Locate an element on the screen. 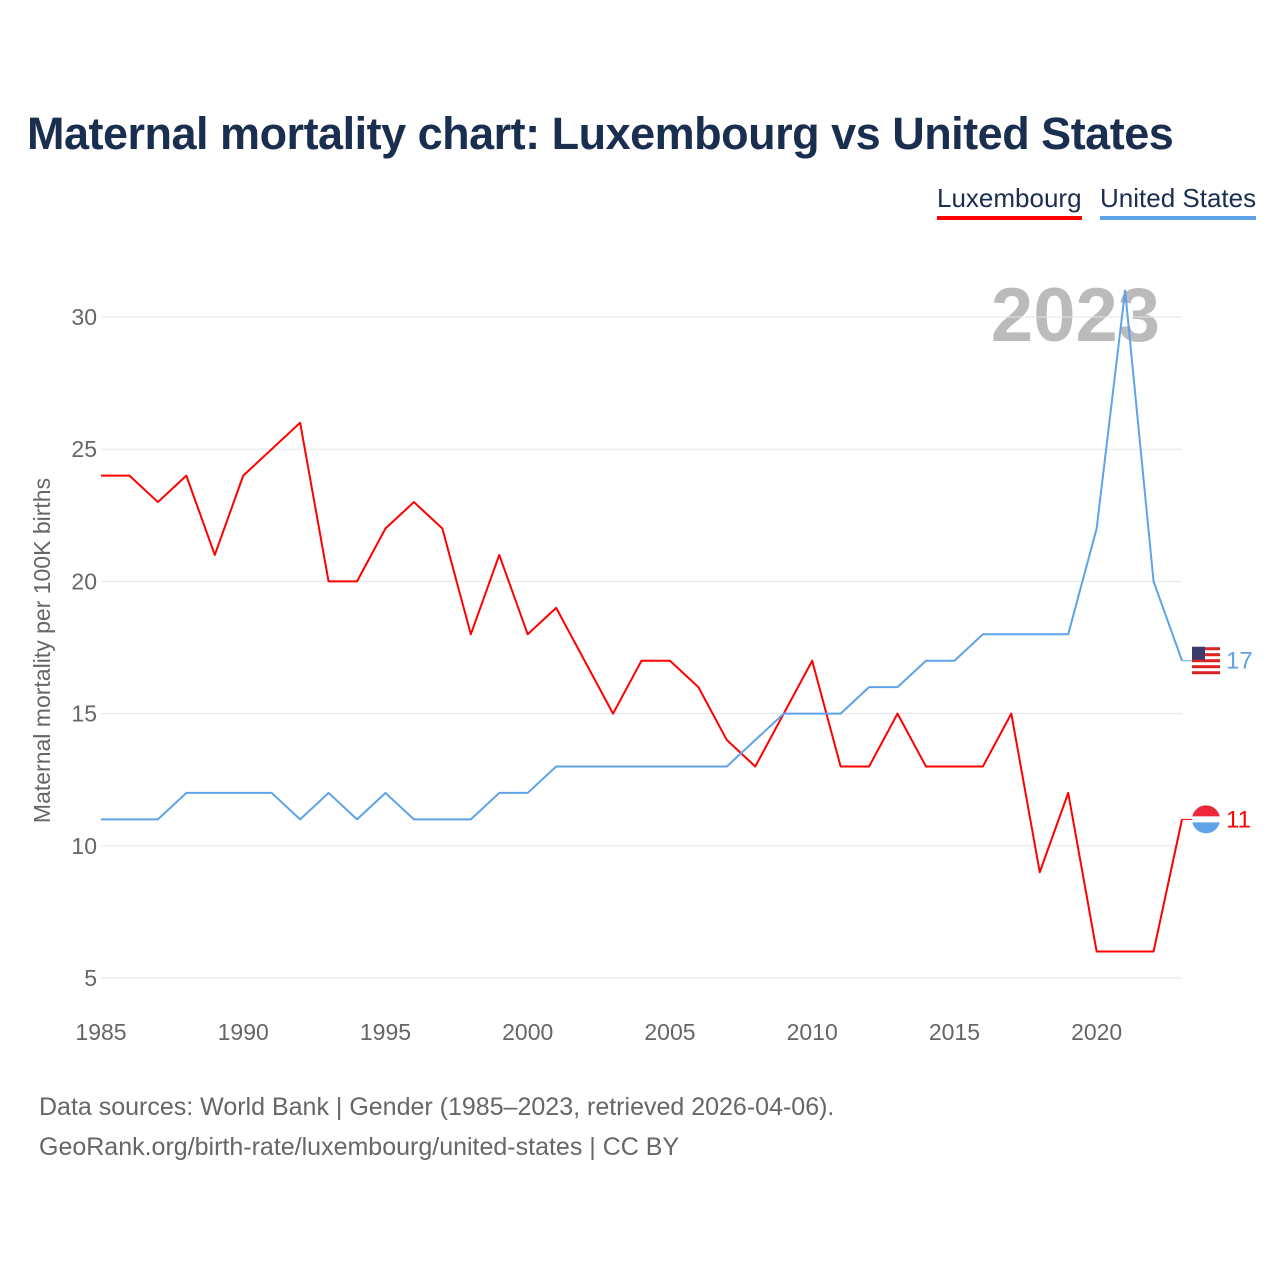  x-tick-label: 2005 is located at coordinates (669, 1032).